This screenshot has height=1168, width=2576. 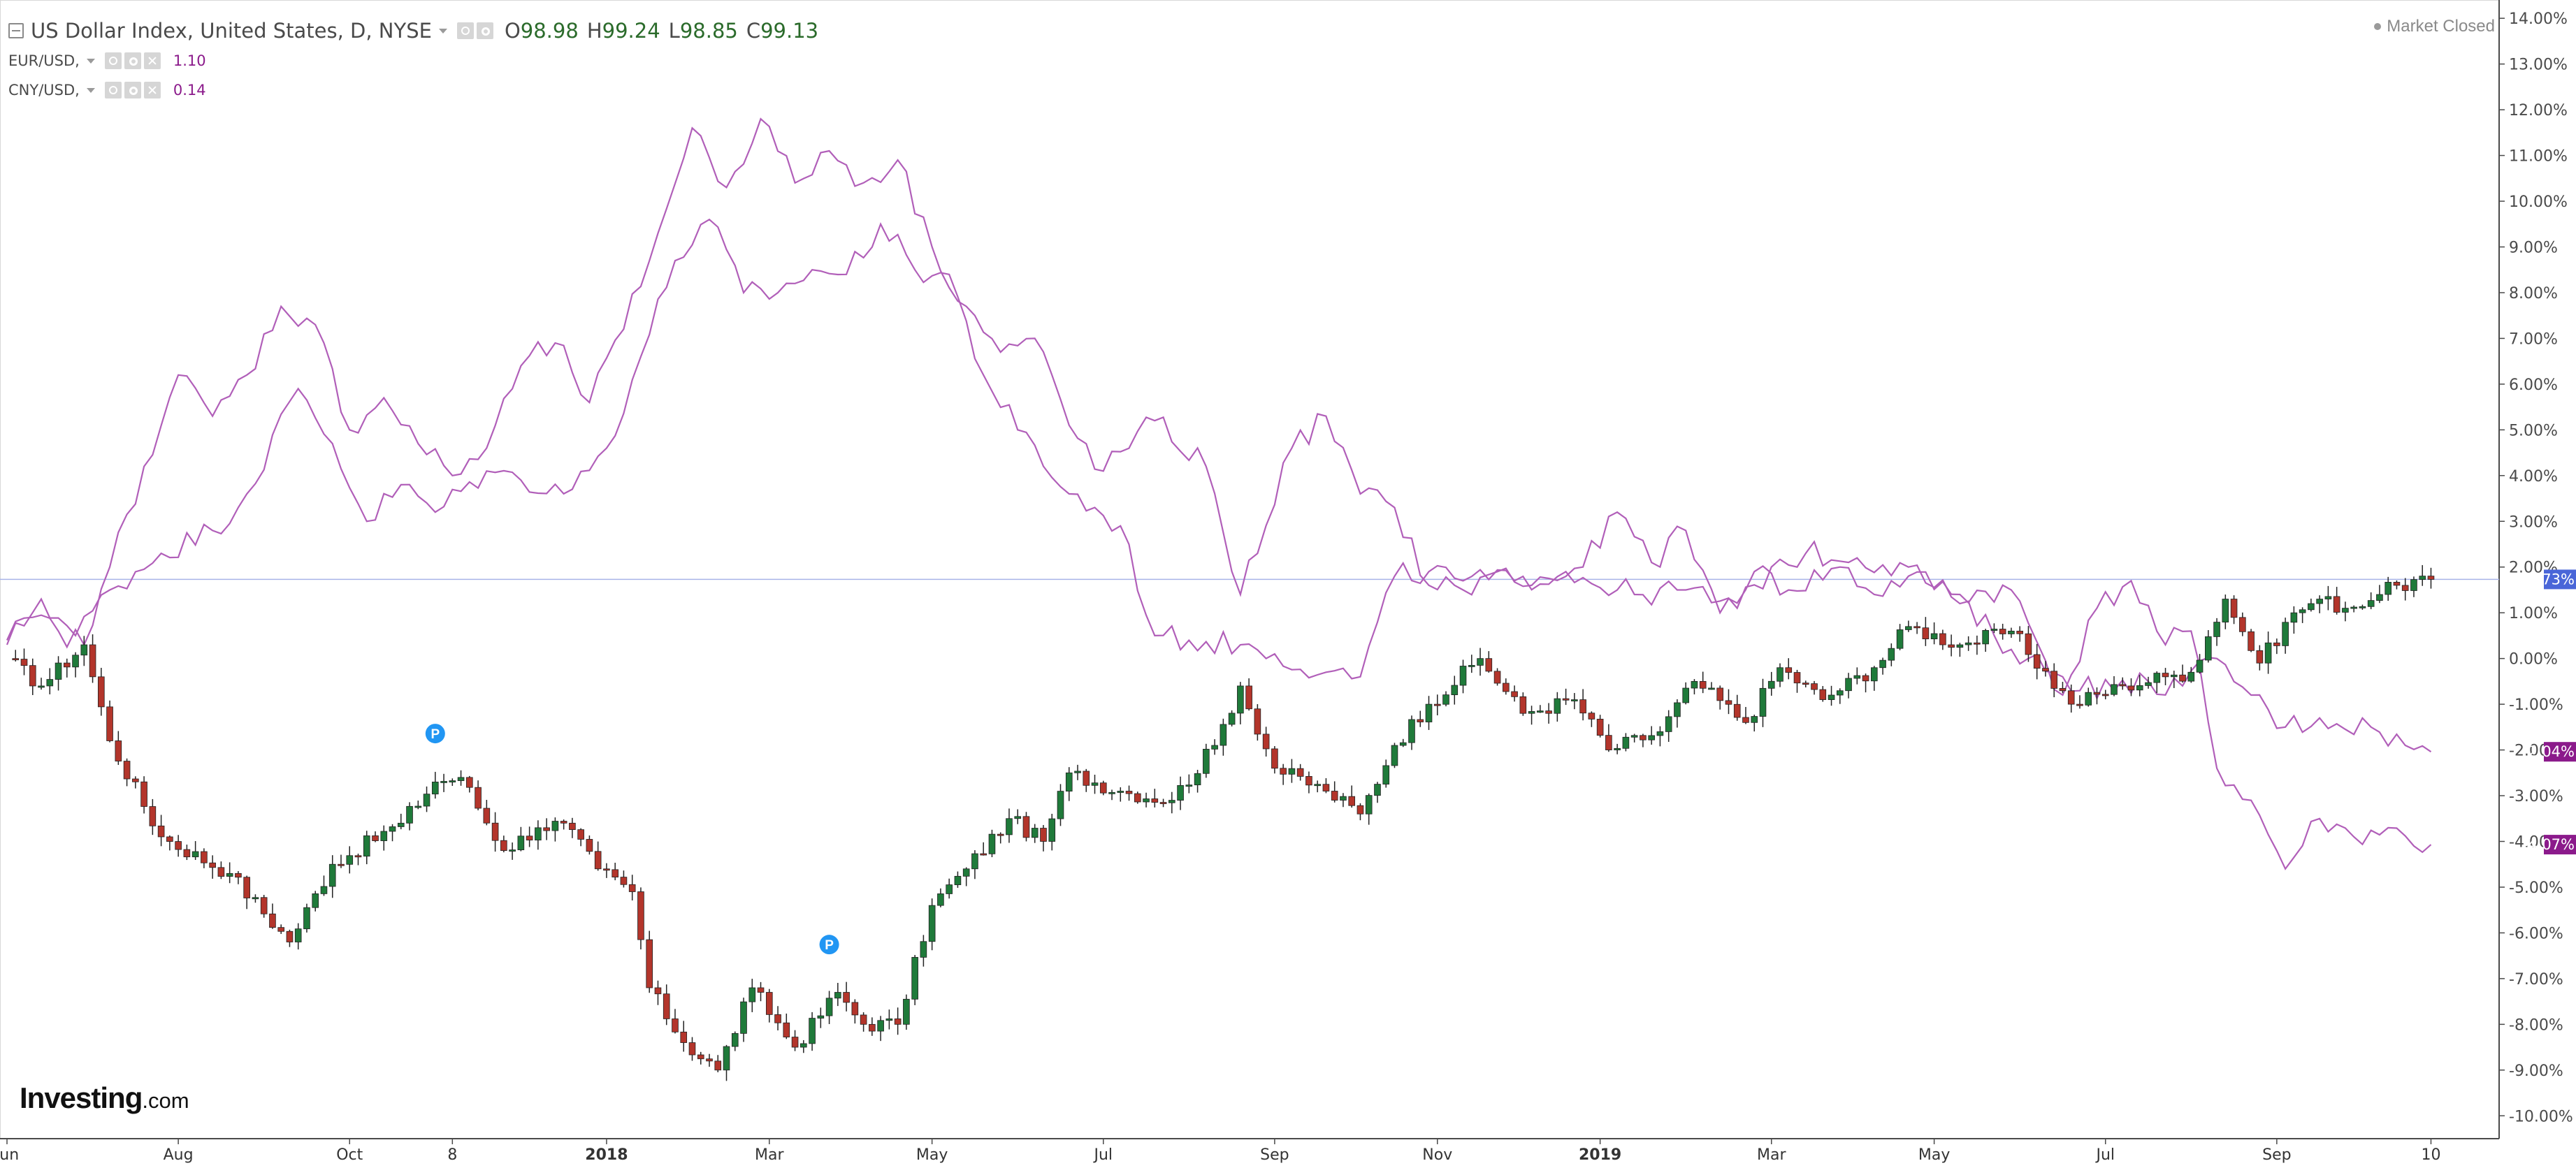 What do you see at coordinates (16, 30) in the screenshot?
I see `collapse-toggle-icon` at bounding box center [16, 30].